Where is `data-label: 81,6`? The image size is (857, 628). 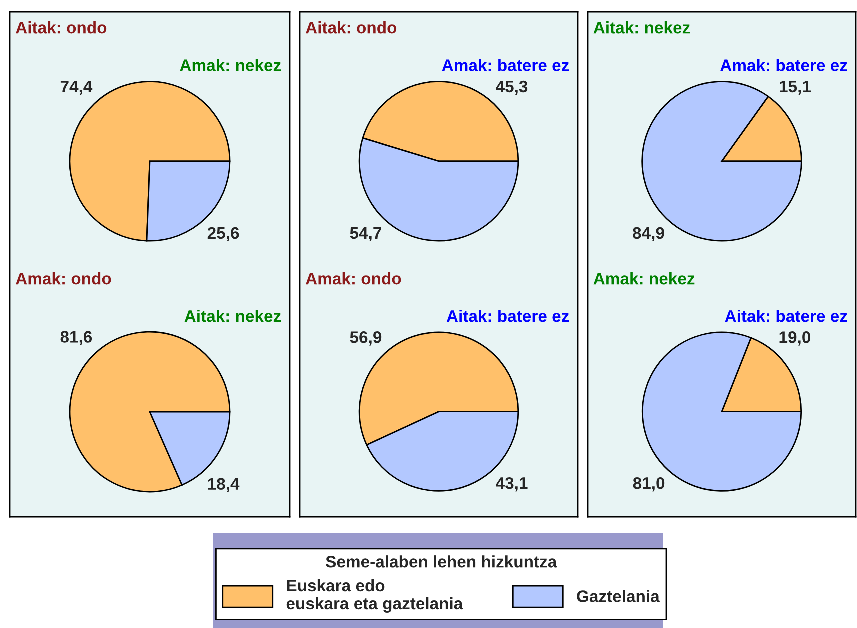
data-label: 81,6 is located at coordinates (76, 338).